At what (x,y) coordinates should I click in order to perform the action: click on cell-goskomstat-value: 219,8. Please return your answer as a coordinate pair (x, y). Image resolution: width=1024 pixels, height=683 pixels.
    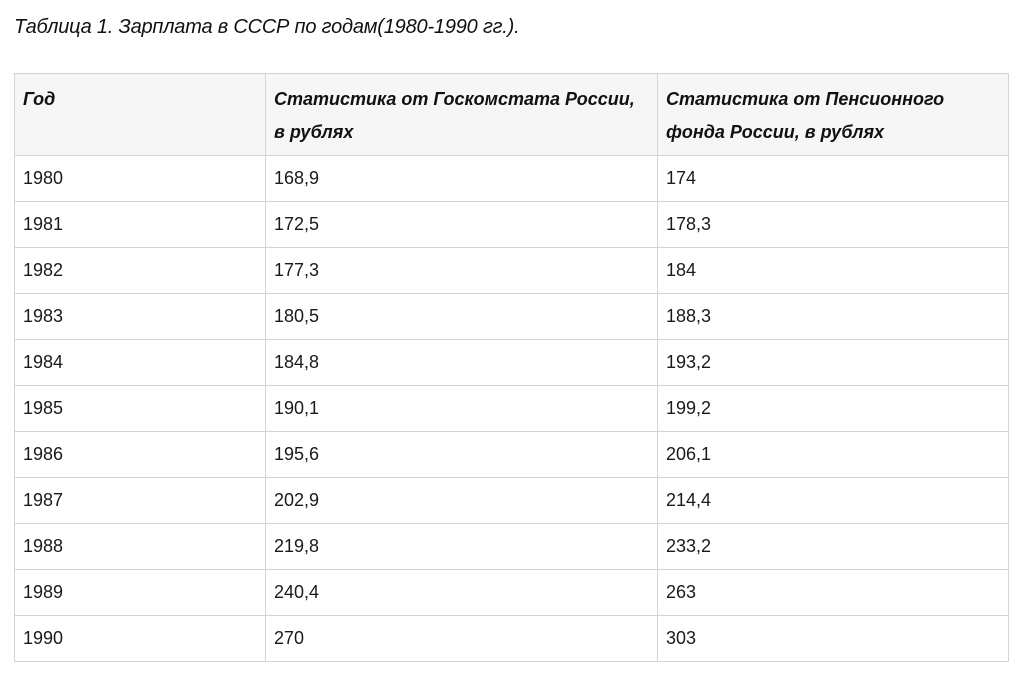
    Looking at the image, I should click on (461, 546).